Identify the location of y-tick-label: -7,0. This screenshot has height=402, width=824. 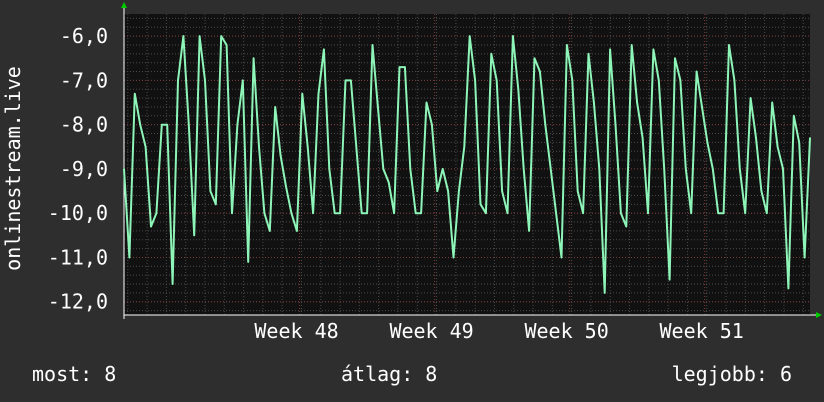
(84, 80).